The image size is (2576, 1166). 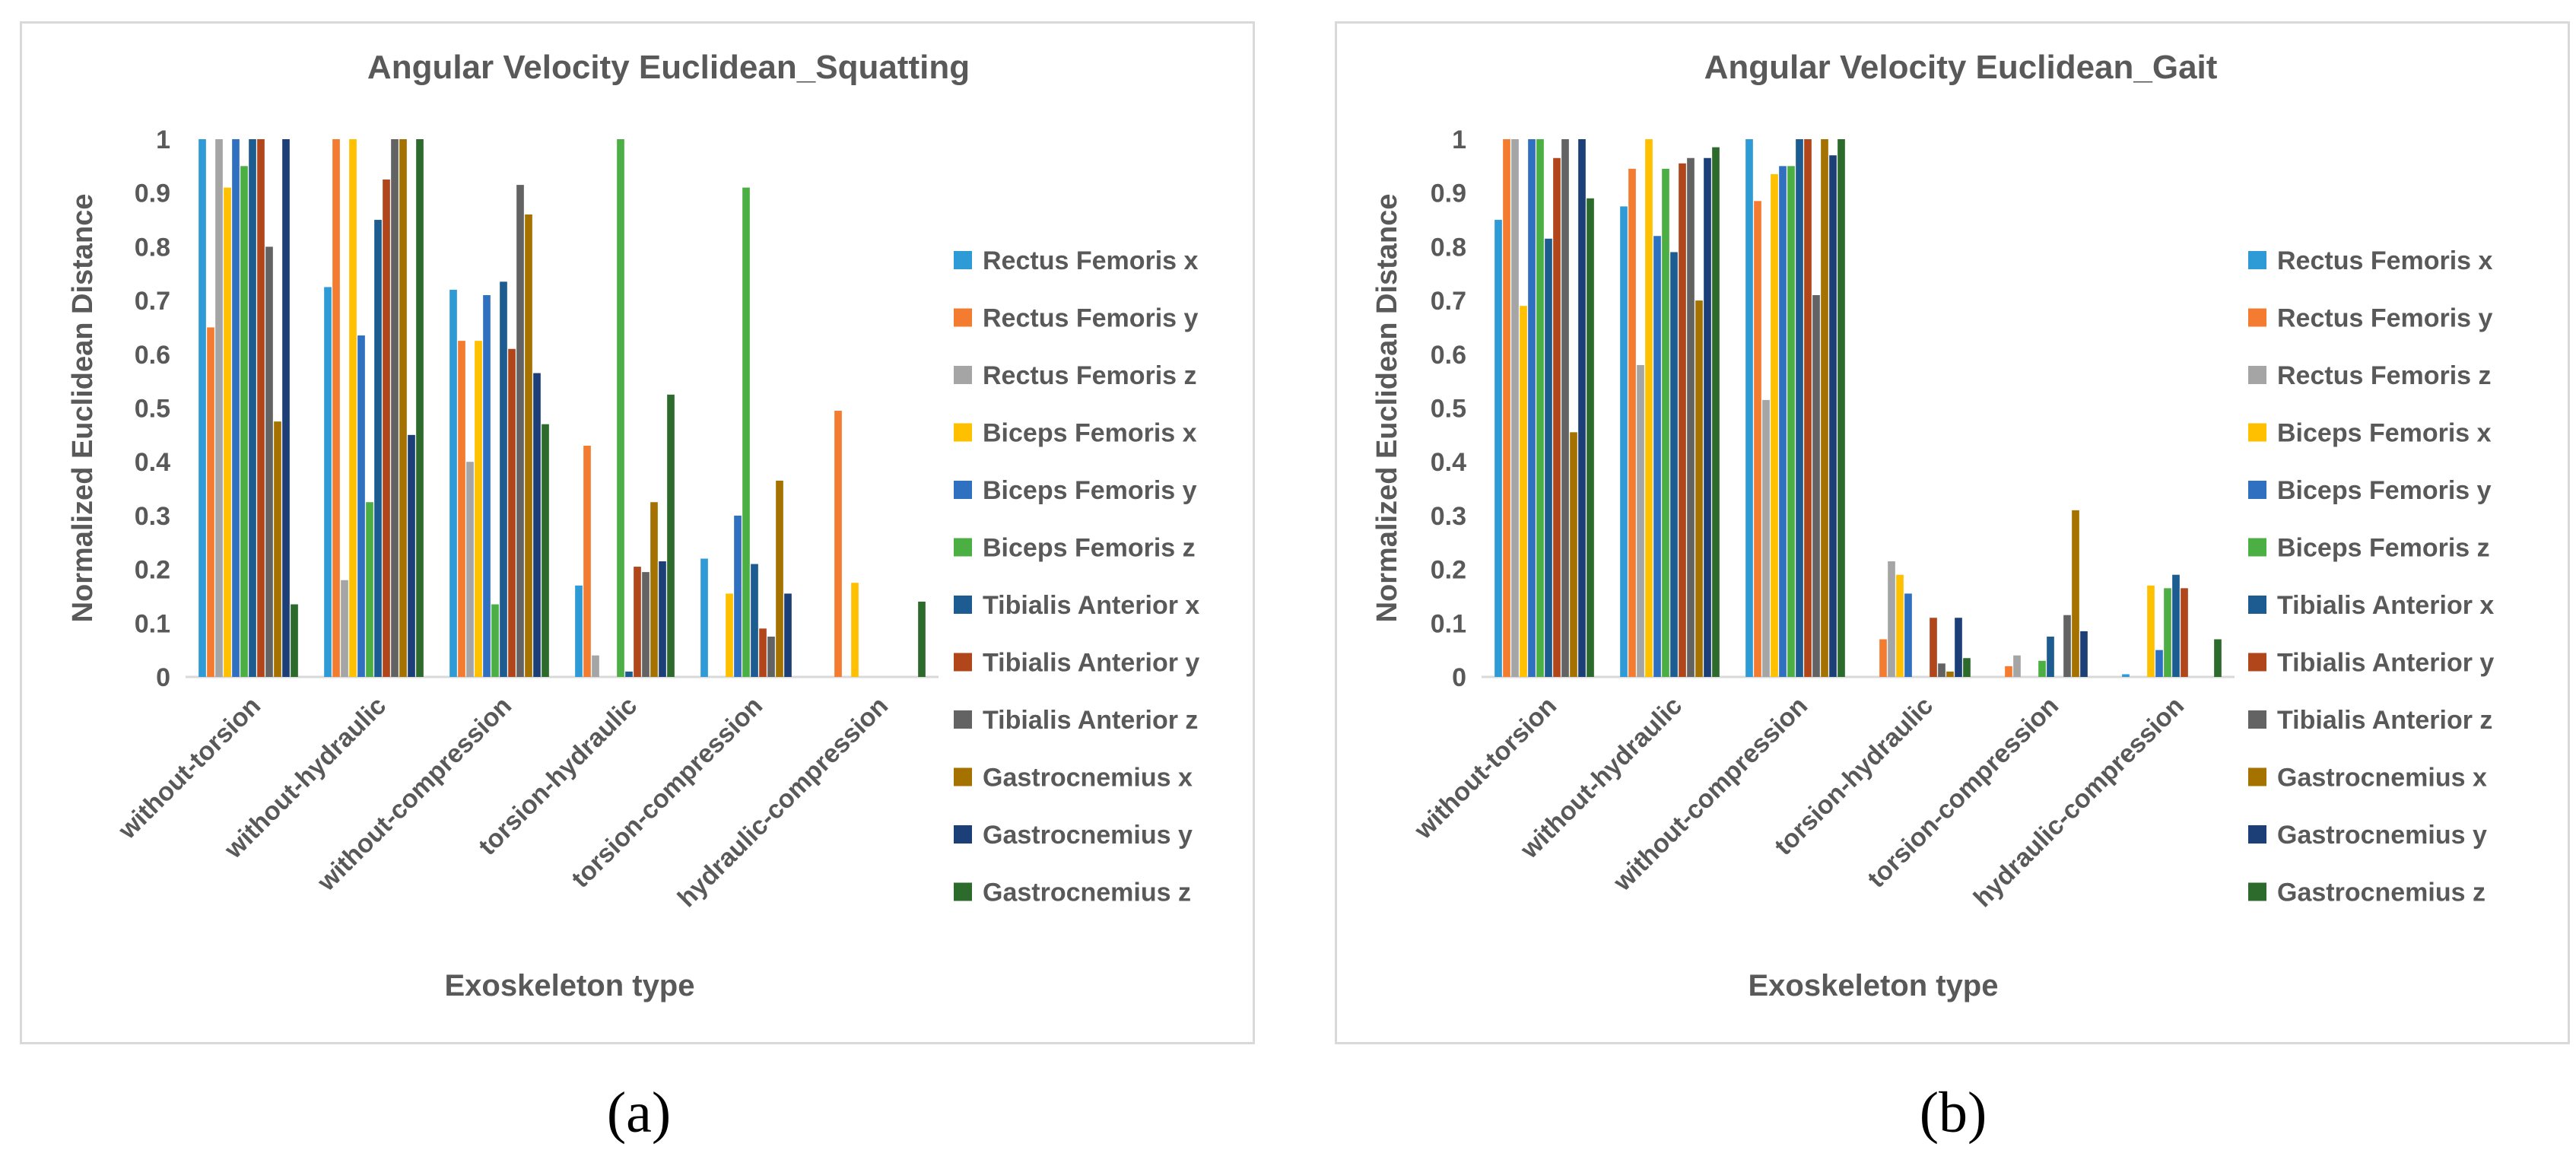 What do you see at coordinates (639, 1113) in the screenshot?
I see `caption-a: (a)` at bounding box center [639, 1113].